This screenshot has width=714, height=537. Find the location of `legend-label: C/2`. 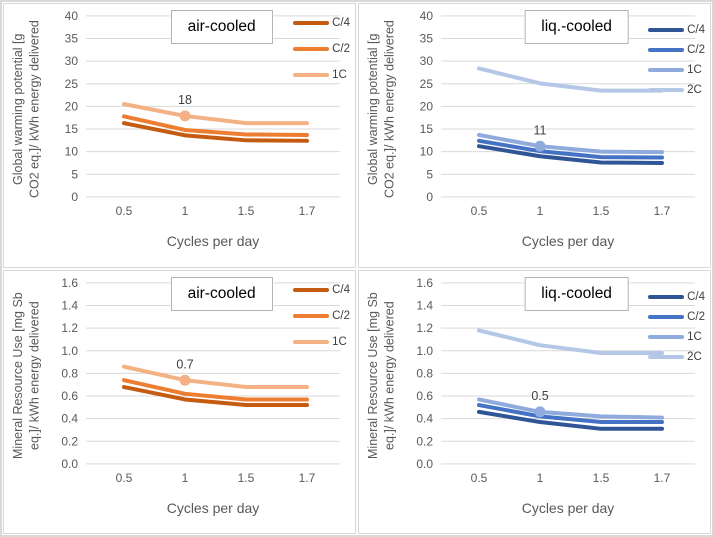

legend-label: C/2 is located at coordinates (696, 50).